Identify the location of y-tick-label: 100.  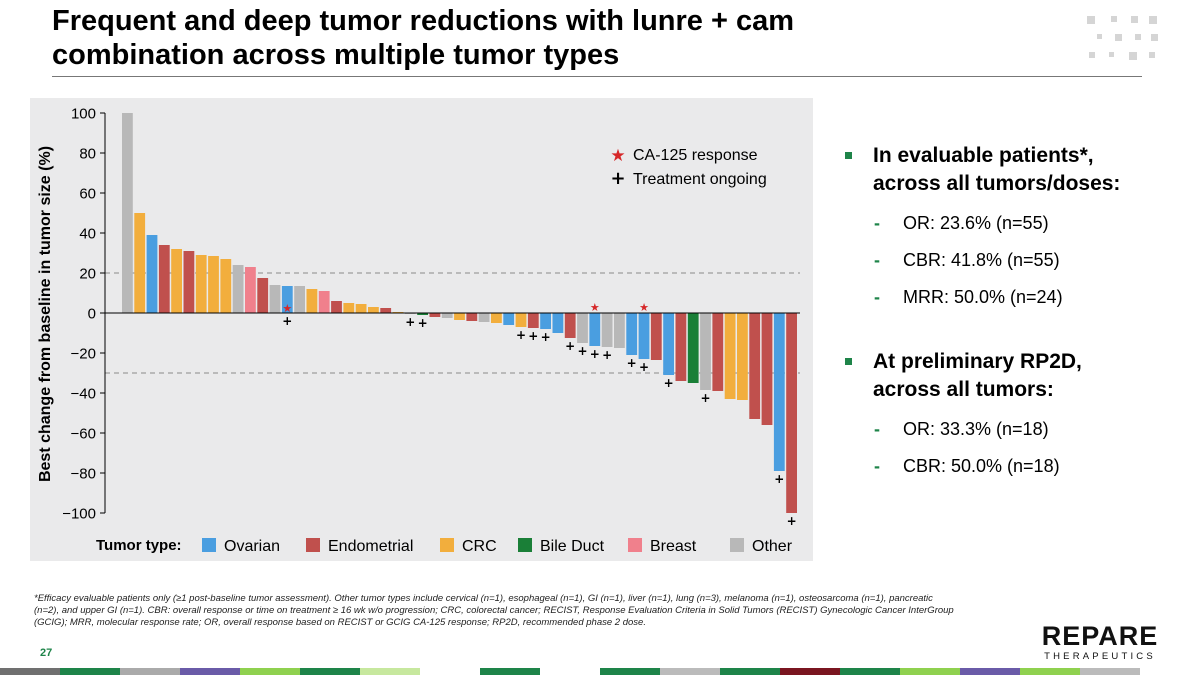
(83, 114).